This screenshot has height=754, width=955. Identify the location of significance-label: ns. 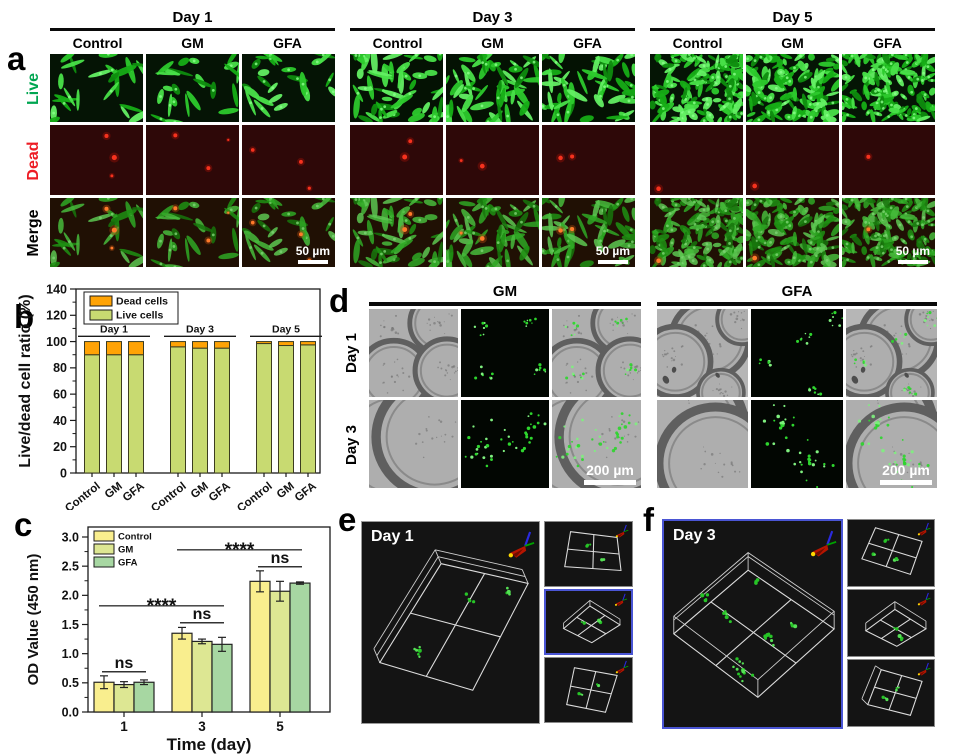
(280, 558).